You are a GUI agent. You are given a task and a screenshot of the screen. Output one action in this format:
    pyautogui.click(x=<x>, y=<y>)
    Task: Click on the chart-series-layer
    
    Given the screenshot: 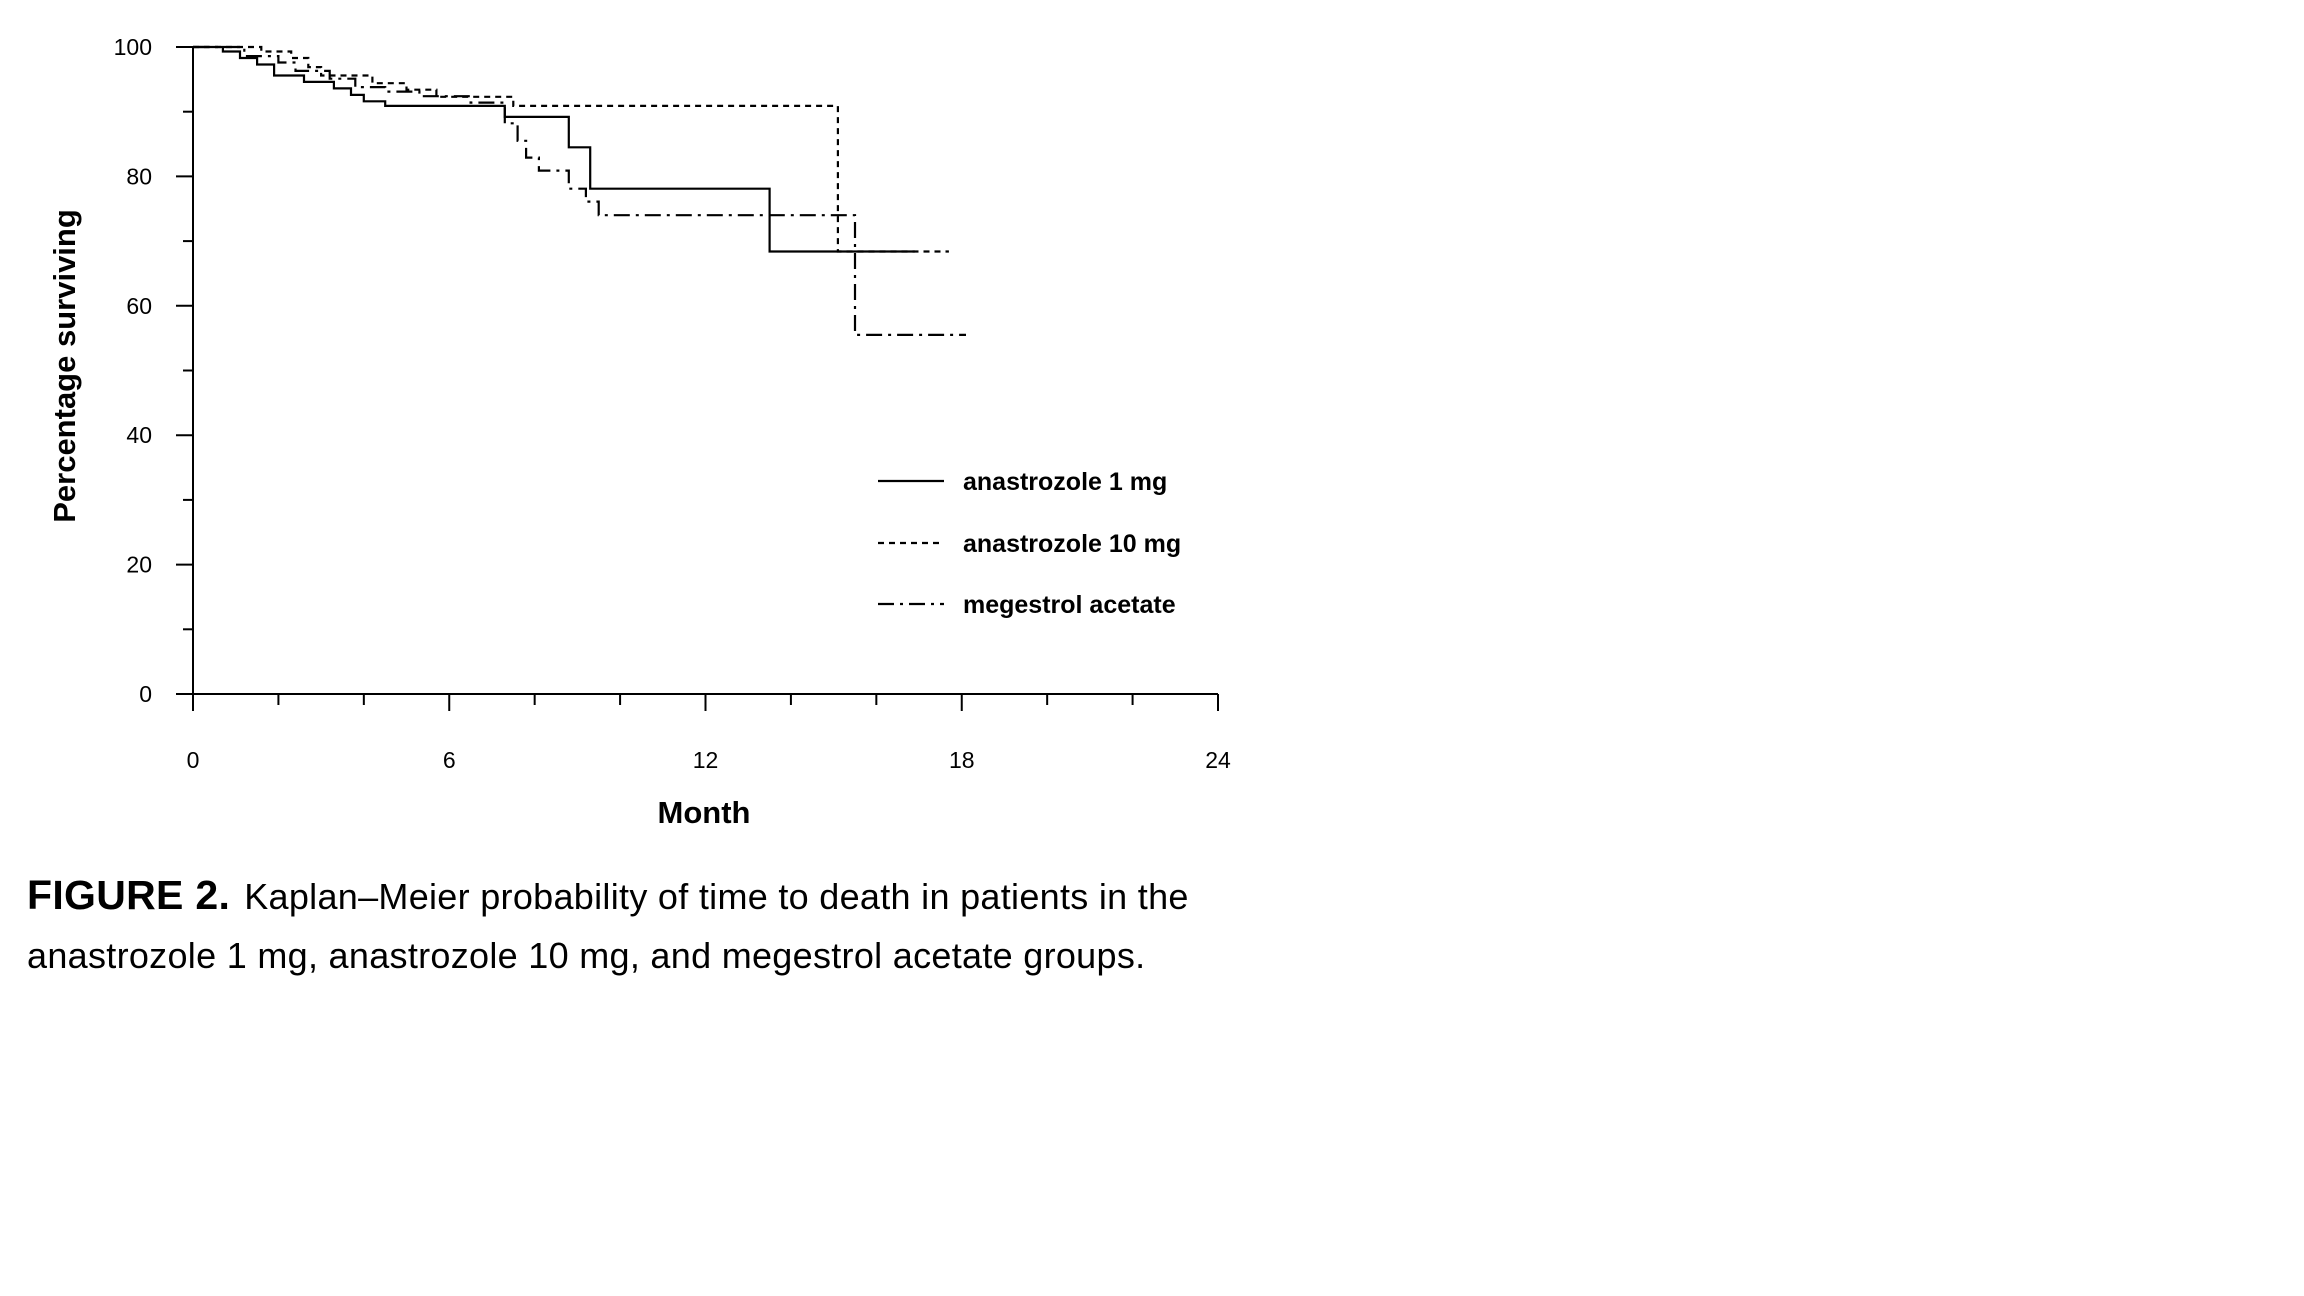 What is the action you would take?
    pyautogui.click(x=579, y=190)
    